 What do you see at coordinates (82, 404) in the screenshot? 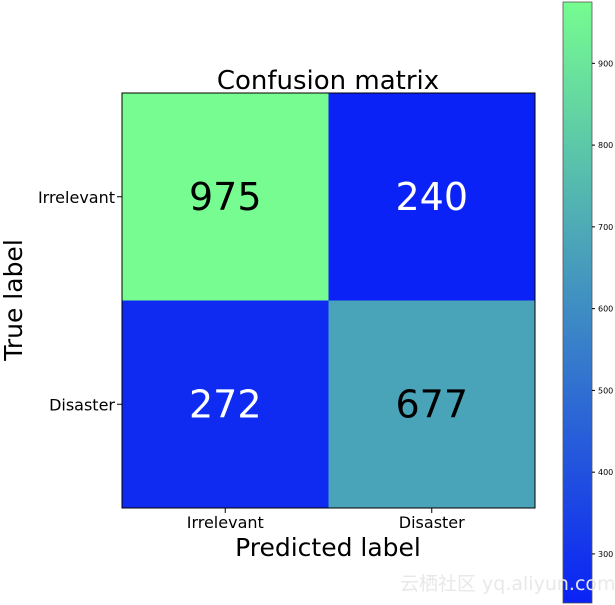
I see `y-tick-label: Disaster` at bounding box center [82, 404].